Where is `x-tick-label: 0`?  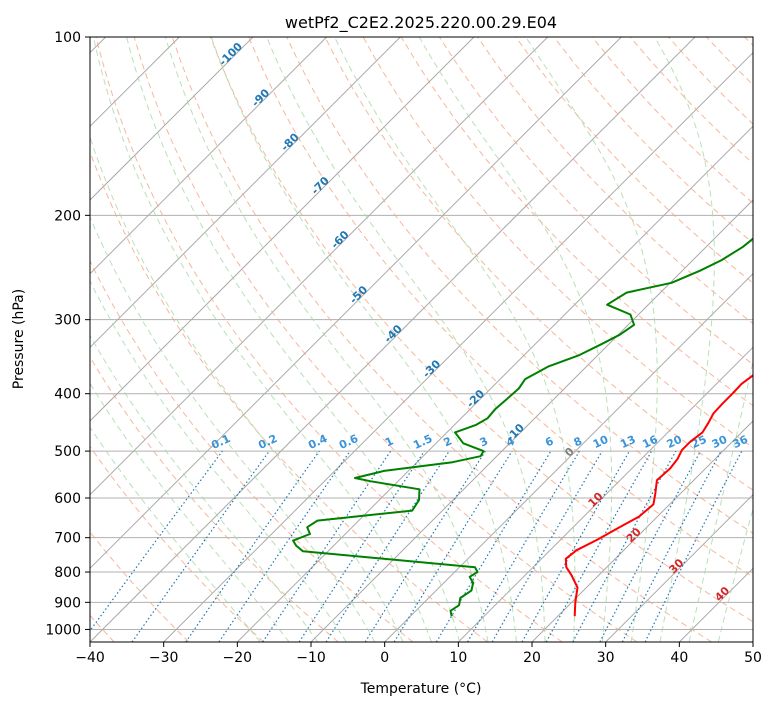 x-tick-label: 0 is located at coordinates (384, 658).